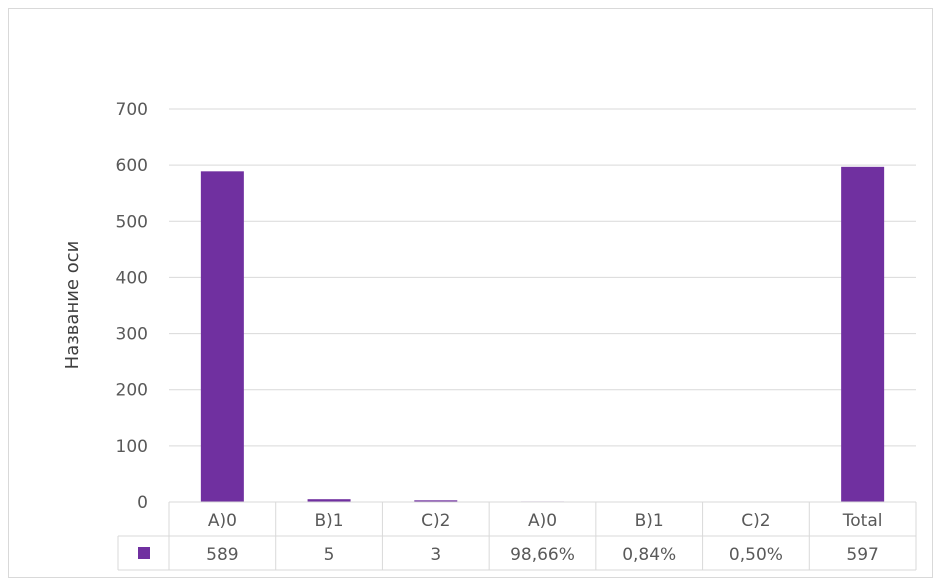 Image resolution: width=941 pixels, height=586 pixels. I want to click on y-tick-label: 600, so click(132, 166).